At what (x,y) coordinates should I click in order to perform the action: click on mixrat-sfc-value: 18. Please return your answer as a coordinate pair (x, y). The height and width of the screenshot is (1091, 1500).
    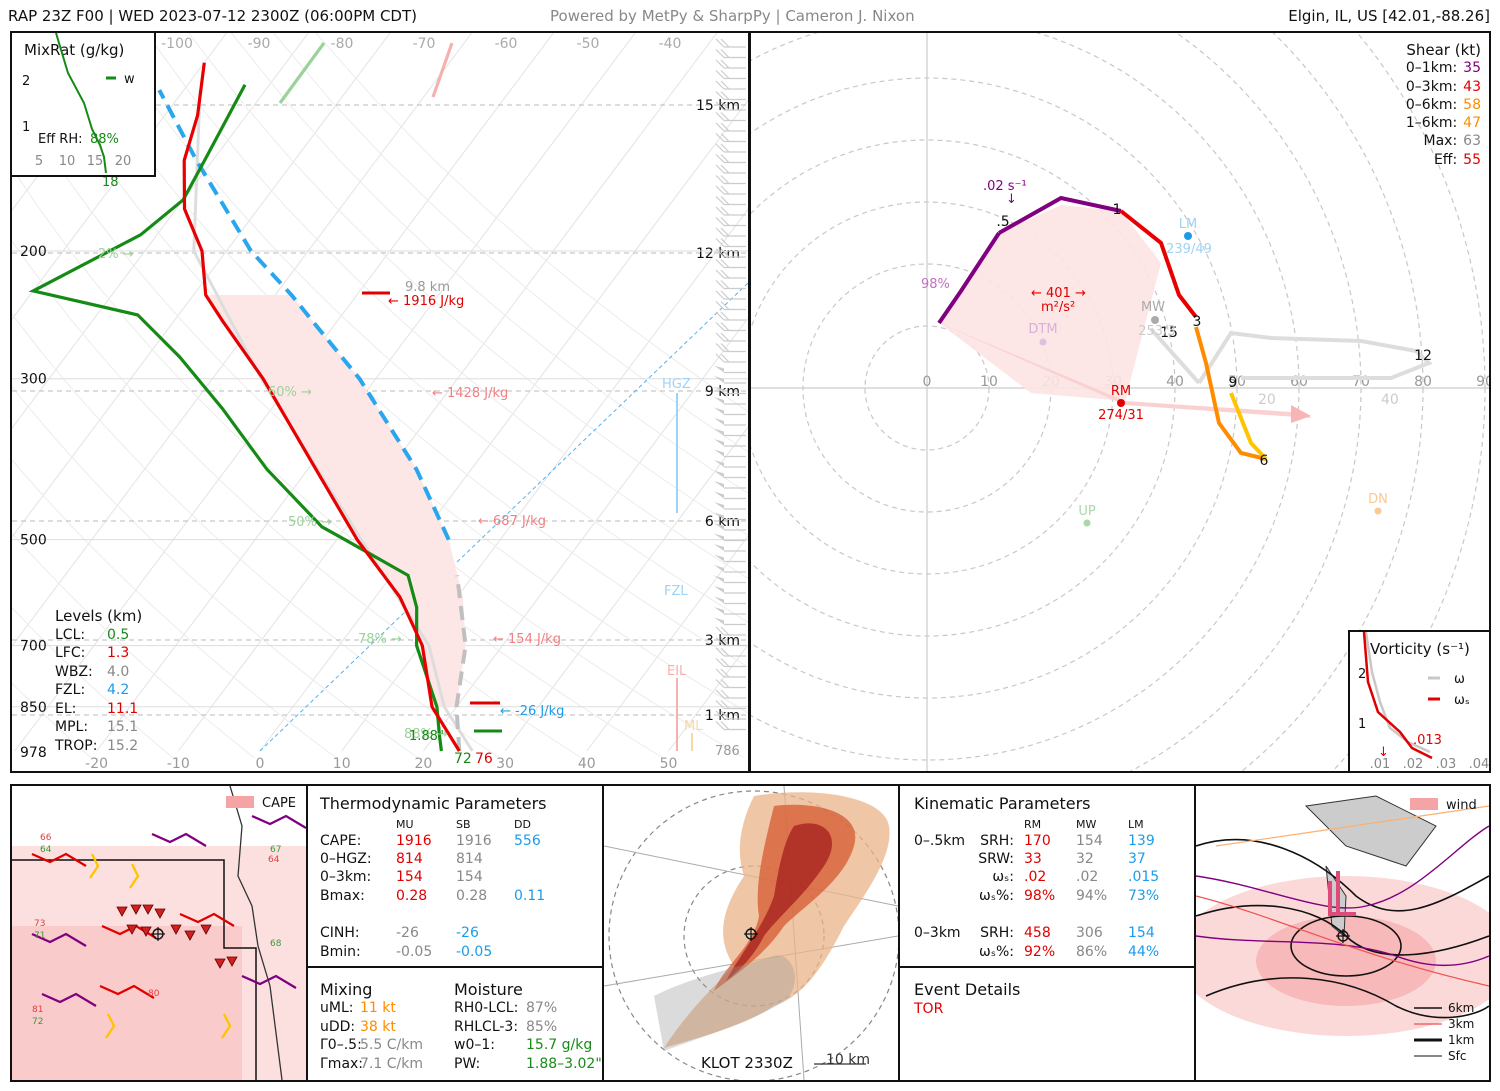
    Looking at the image, I should click on (110, 182).